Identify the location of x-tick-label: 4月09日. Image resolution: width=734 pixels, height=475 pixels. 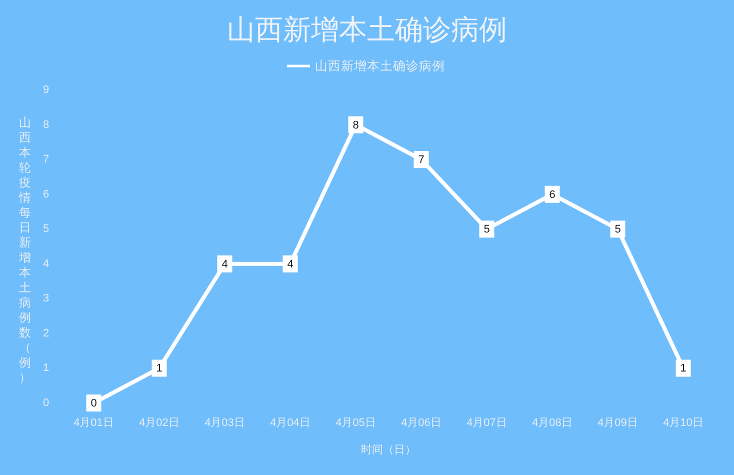
(618, 423).